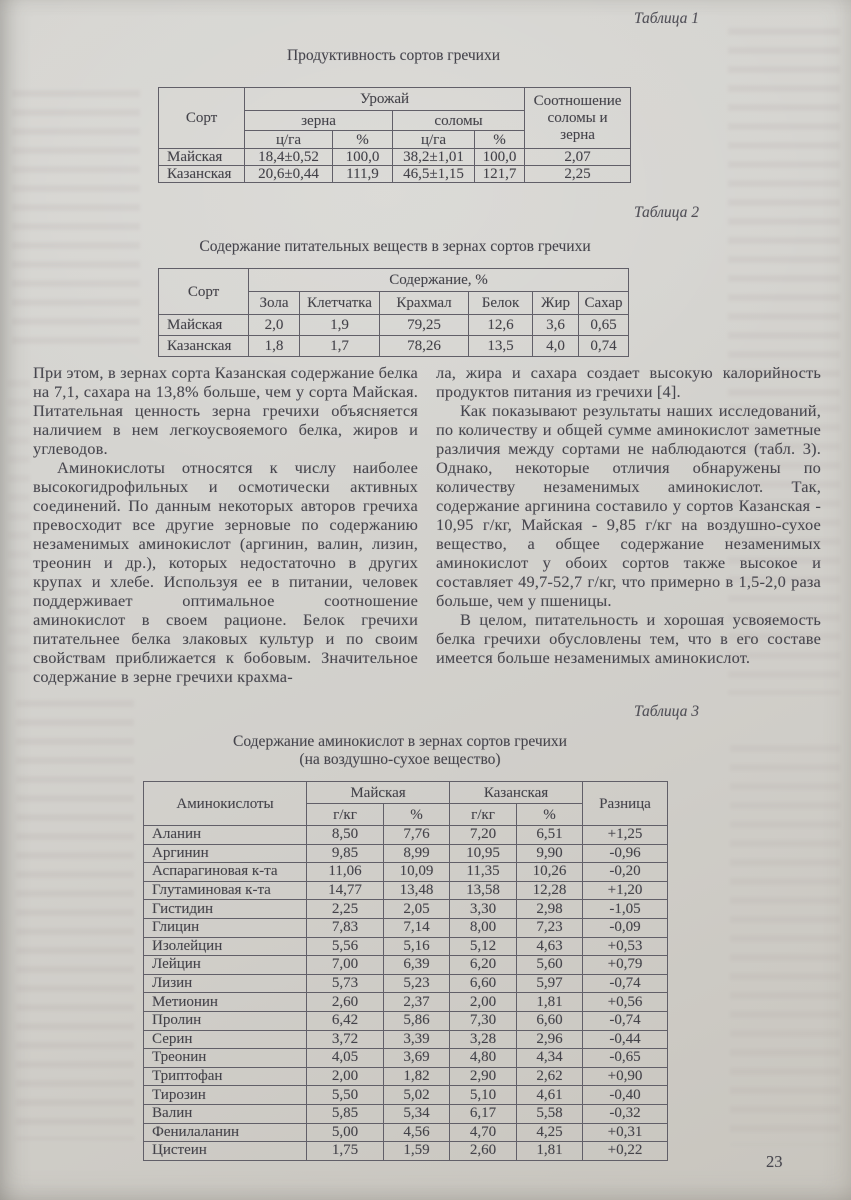  Describe the element at coordinates (345, 983) in the screenshot. I see `value-cell: 5,73` at that location.